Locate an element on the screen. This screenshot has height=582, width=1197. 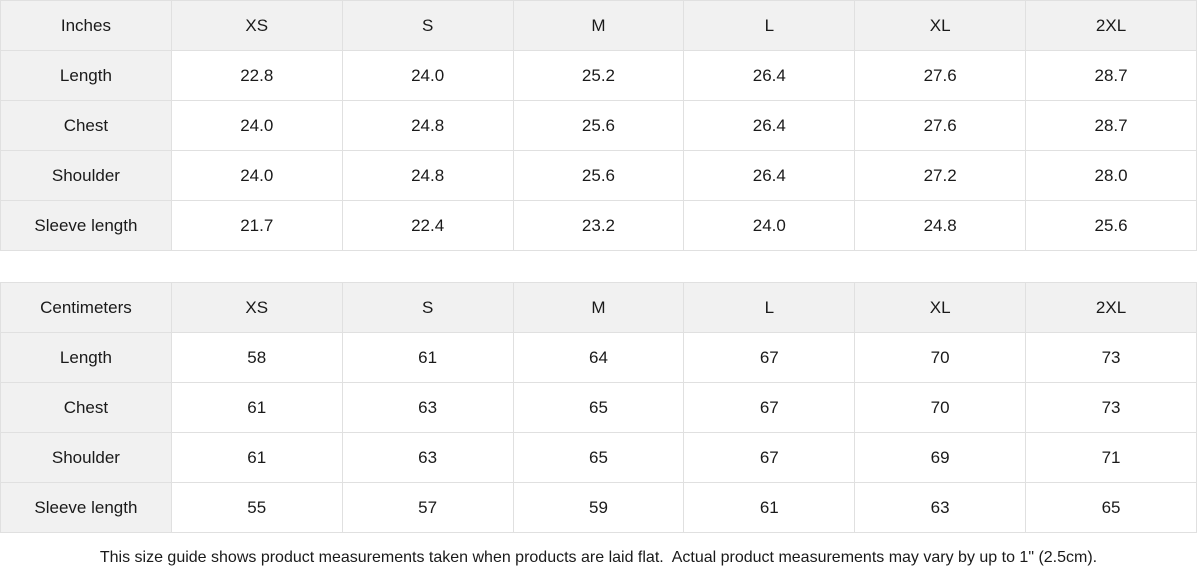
value-cell: 58 is located at coordinates (256, 357).